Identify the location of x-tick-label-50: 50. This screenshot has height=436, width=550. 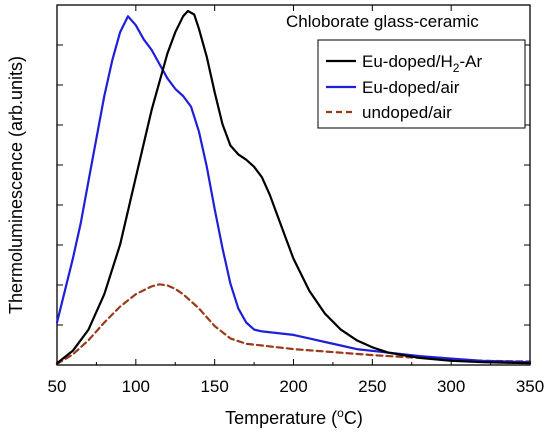
(57, 386).